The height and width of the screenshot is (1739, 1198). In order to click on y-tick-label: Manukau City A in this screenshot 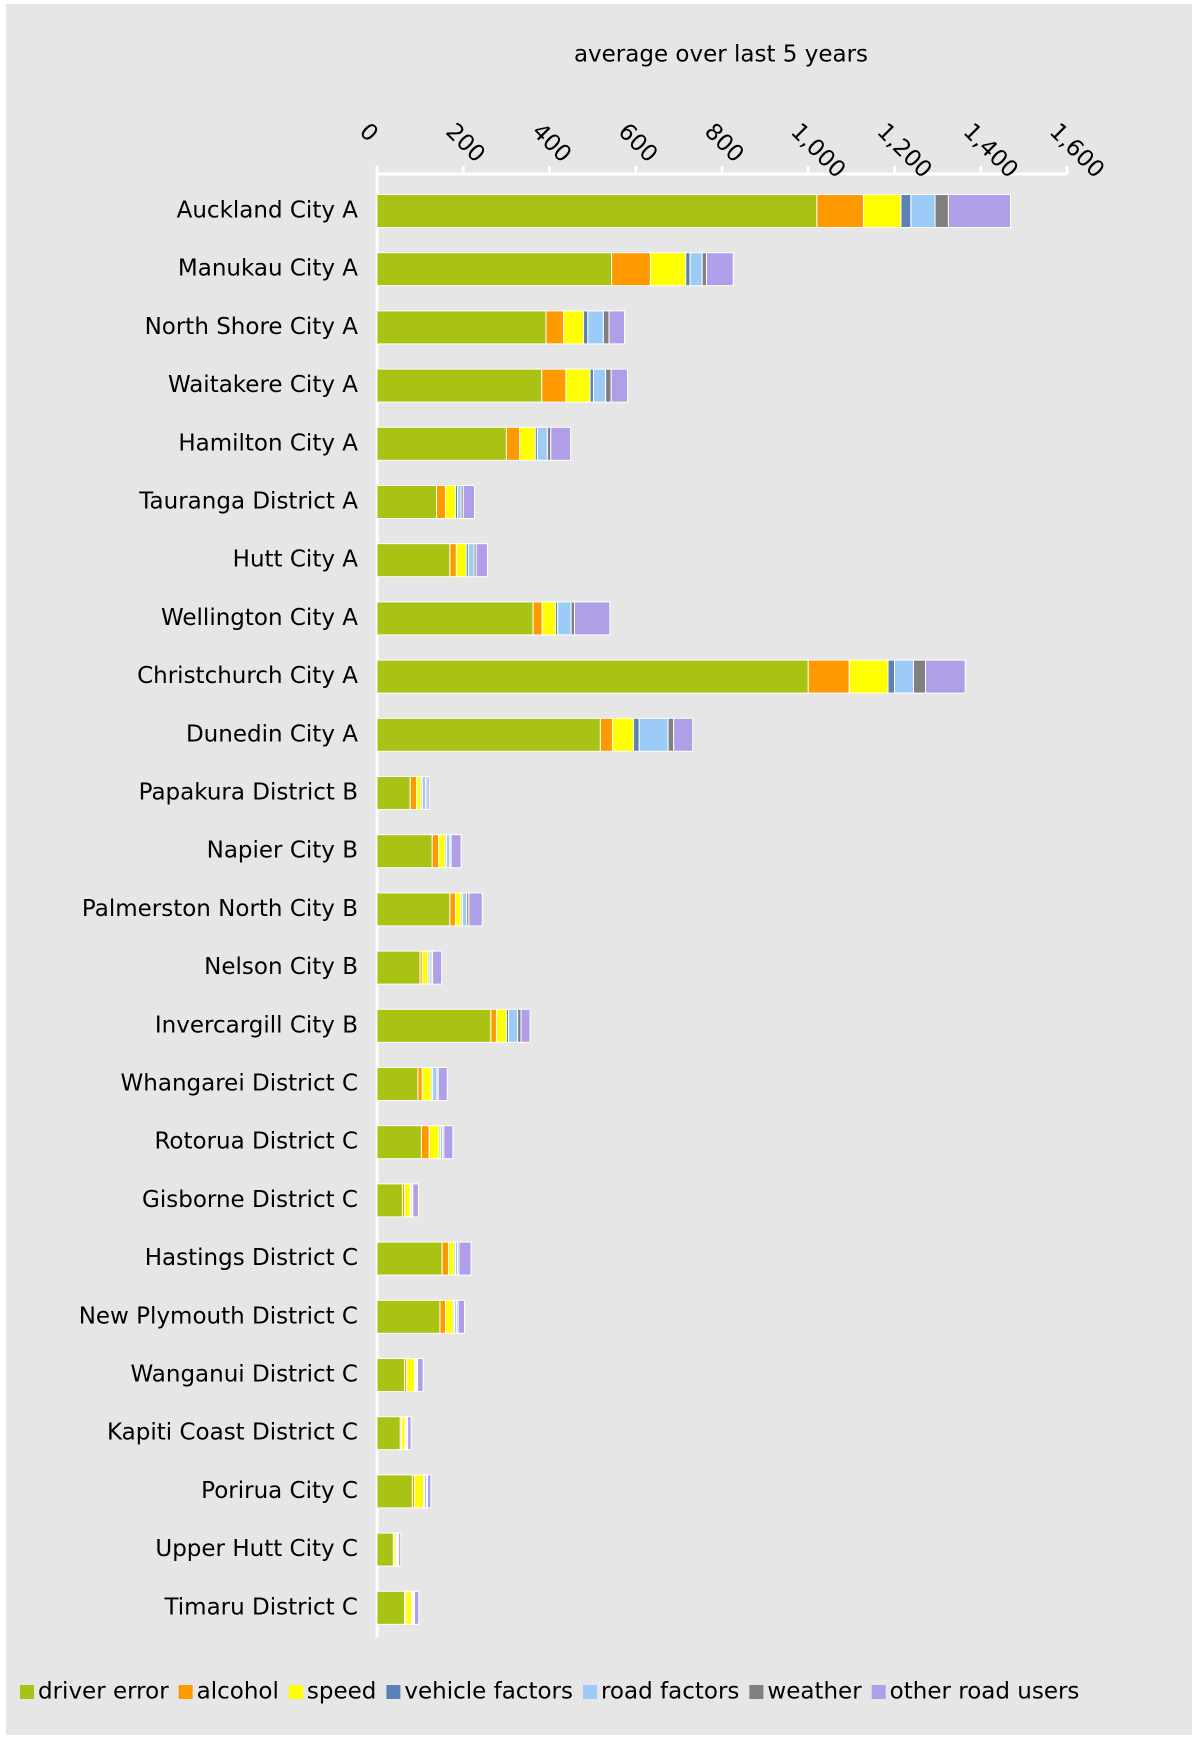, I will do `click(268, 269)`.